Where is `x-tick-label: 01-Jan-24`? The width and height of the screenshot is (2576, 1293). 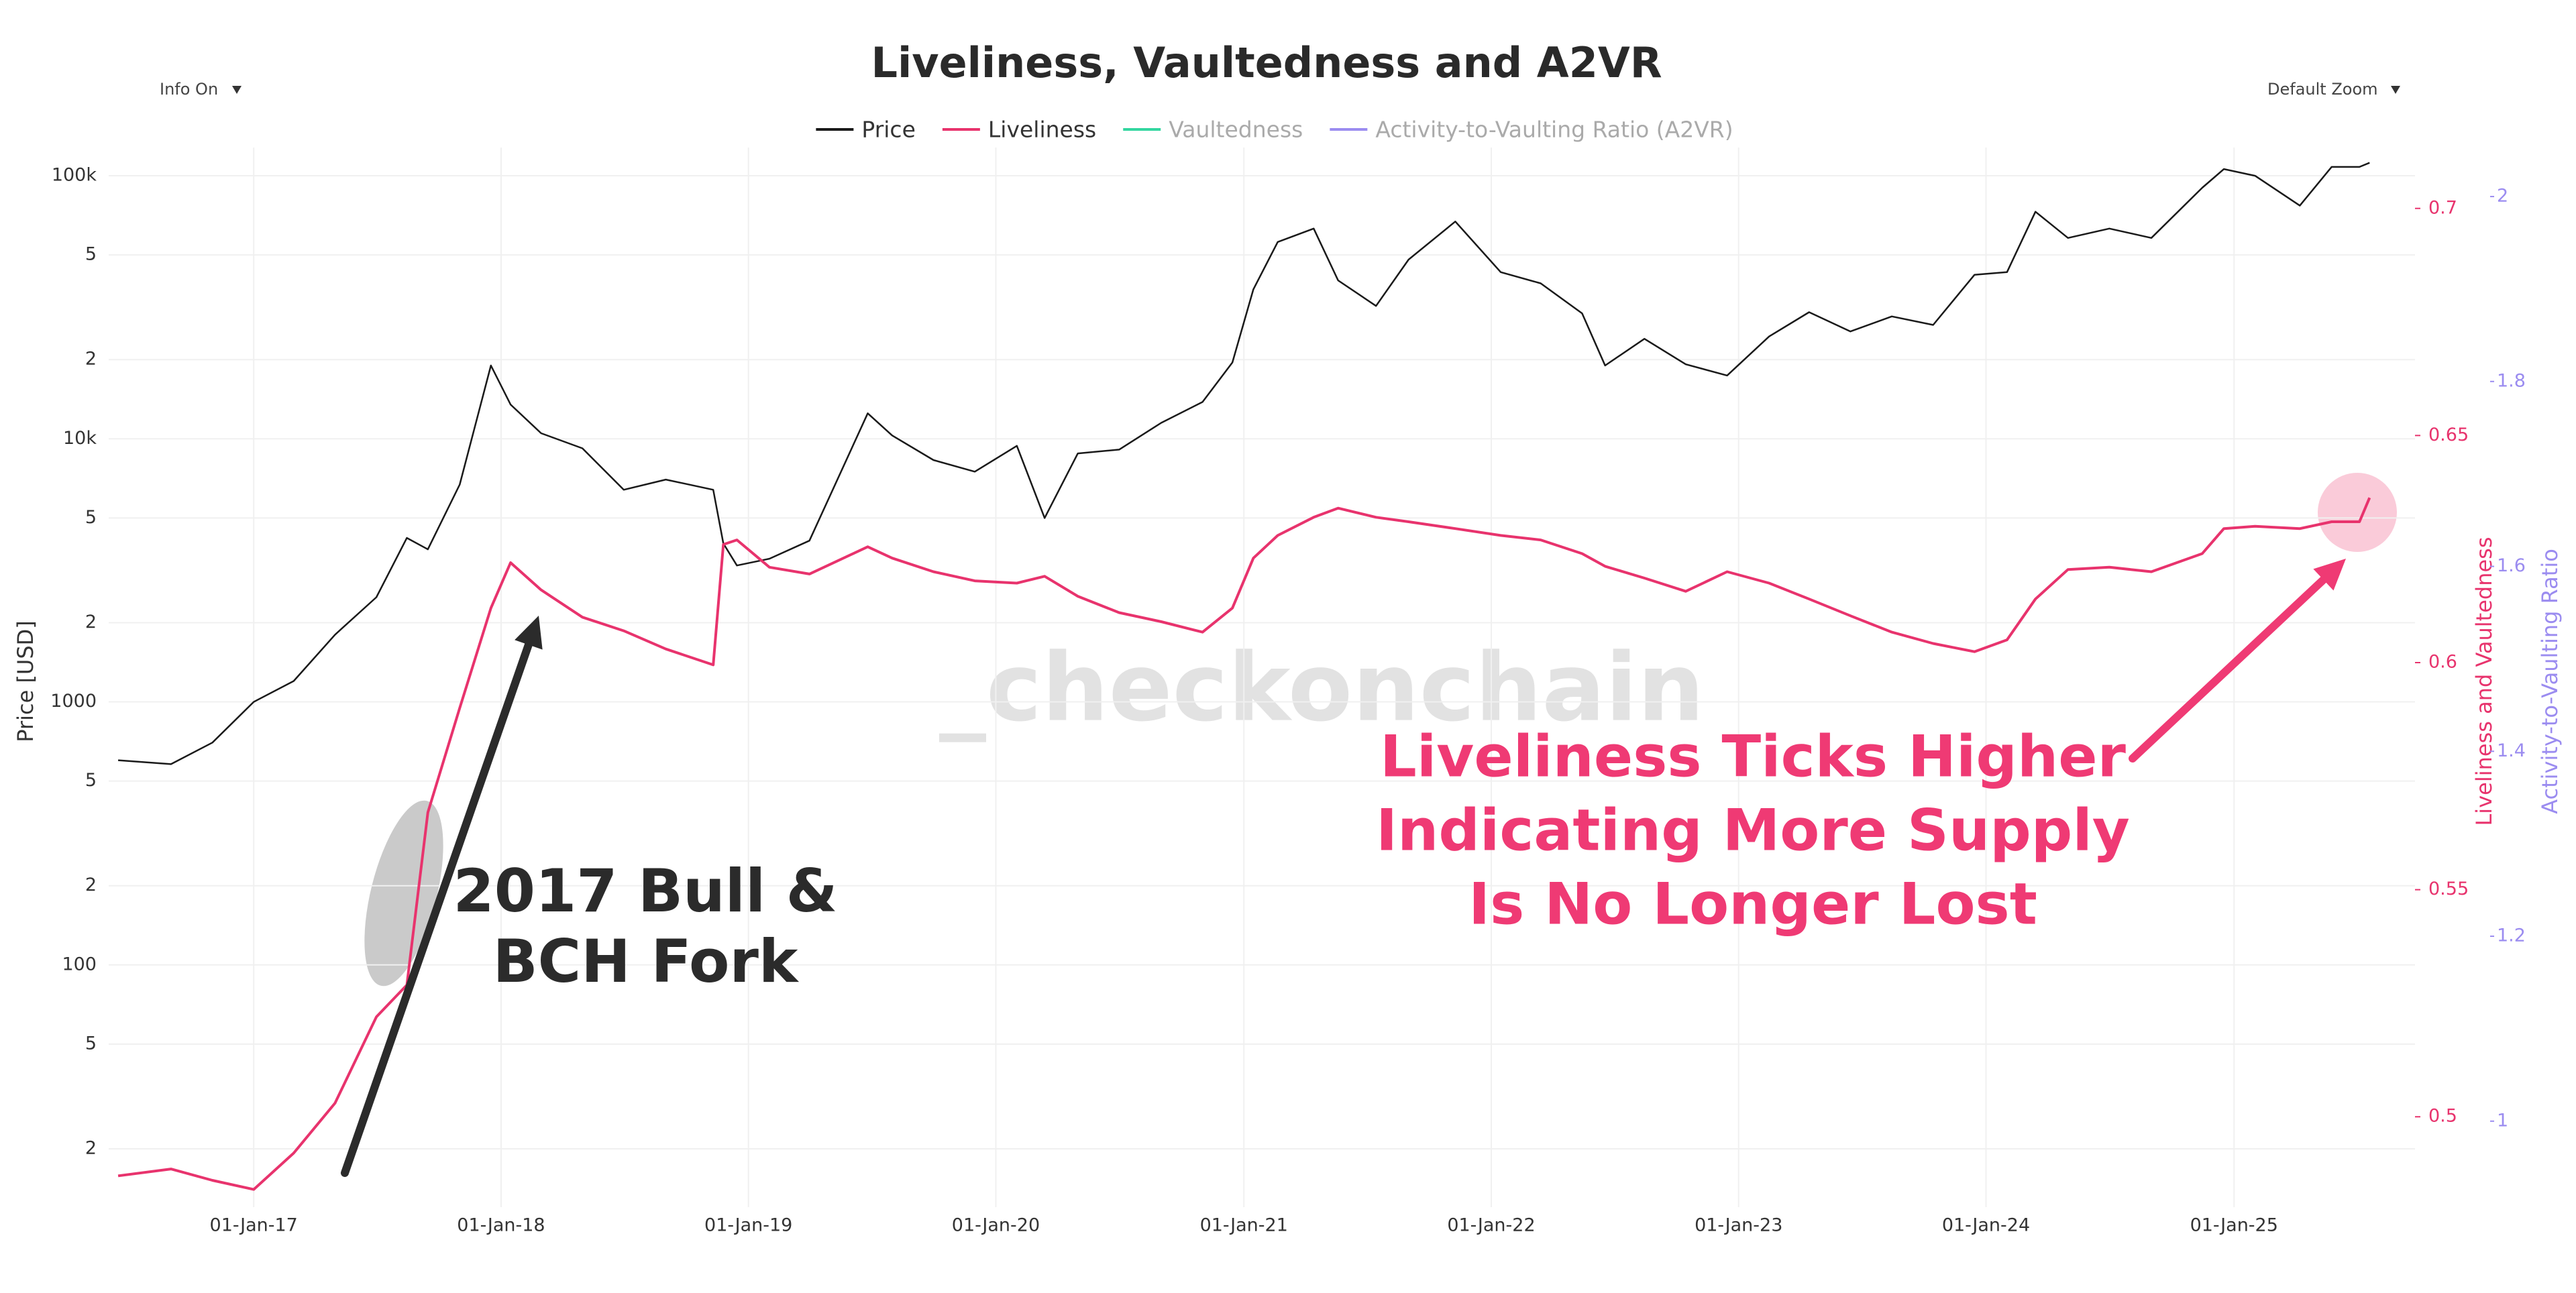
x-tick-label: 01-Jan-24 is located at coordinates (1986, 1225).